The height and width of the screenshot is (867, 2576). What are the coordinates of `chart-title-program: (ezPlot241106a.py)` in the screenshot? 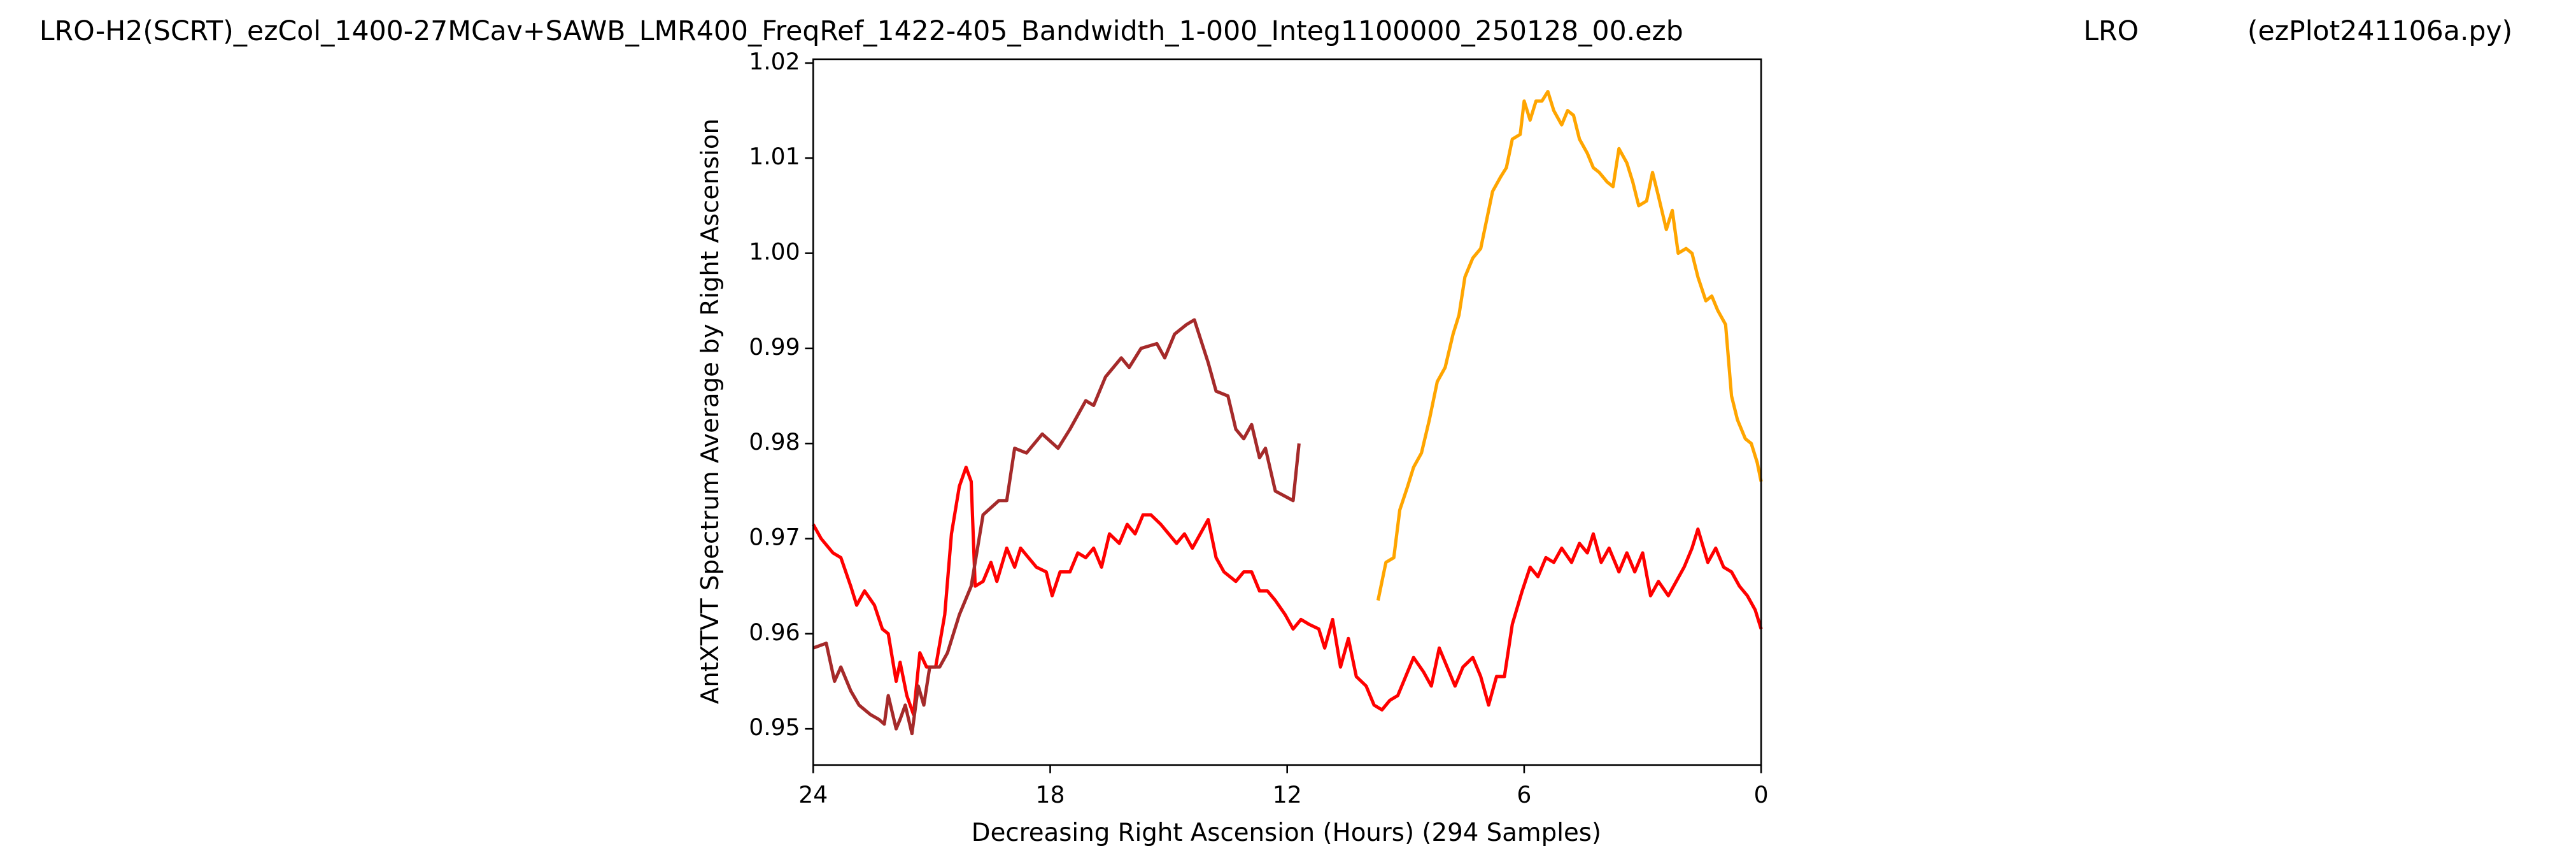 It's located at (2379, 31).